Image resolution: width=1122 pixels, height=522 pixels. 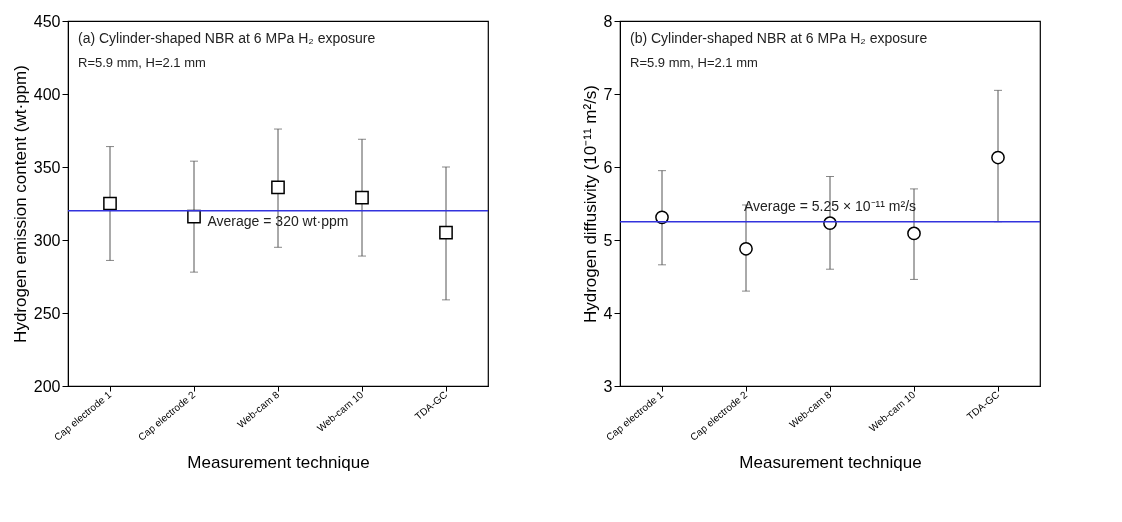 What do you see at coordinates (47, 240) in the screenshot?
I see `y-tick-label: 300` at bounding box center [47, 240].